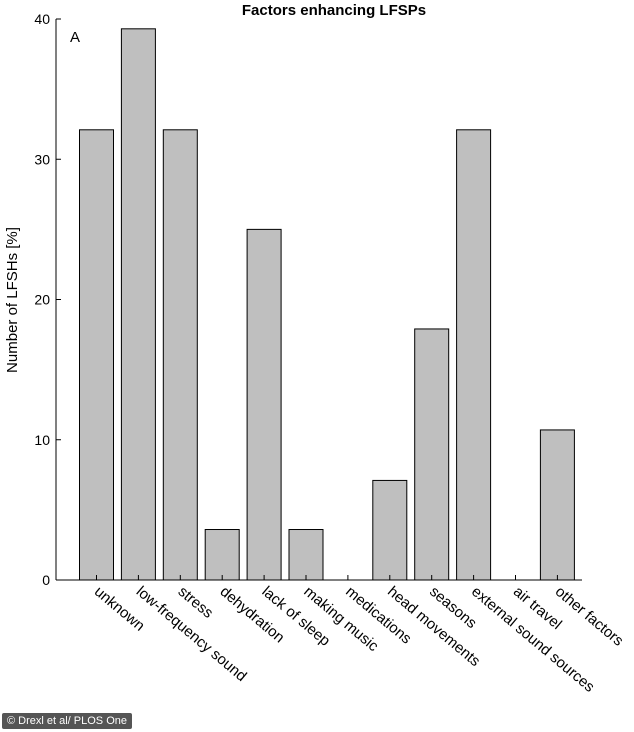 The width and height of the screenshot is (634, 732). What do you see at coordinates (334, 10) in the screenshot?
I see `chart-title: Factors enhancing LFSPs` at bounding box center [334, 10].